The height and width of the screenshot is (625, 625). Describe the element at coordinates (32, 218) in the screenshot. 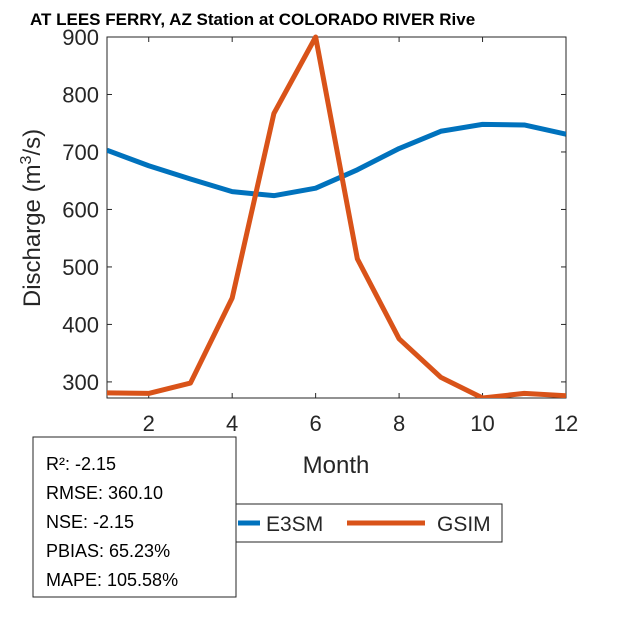

I see `y-axis-label: Discharge (m3/s)` at that location.